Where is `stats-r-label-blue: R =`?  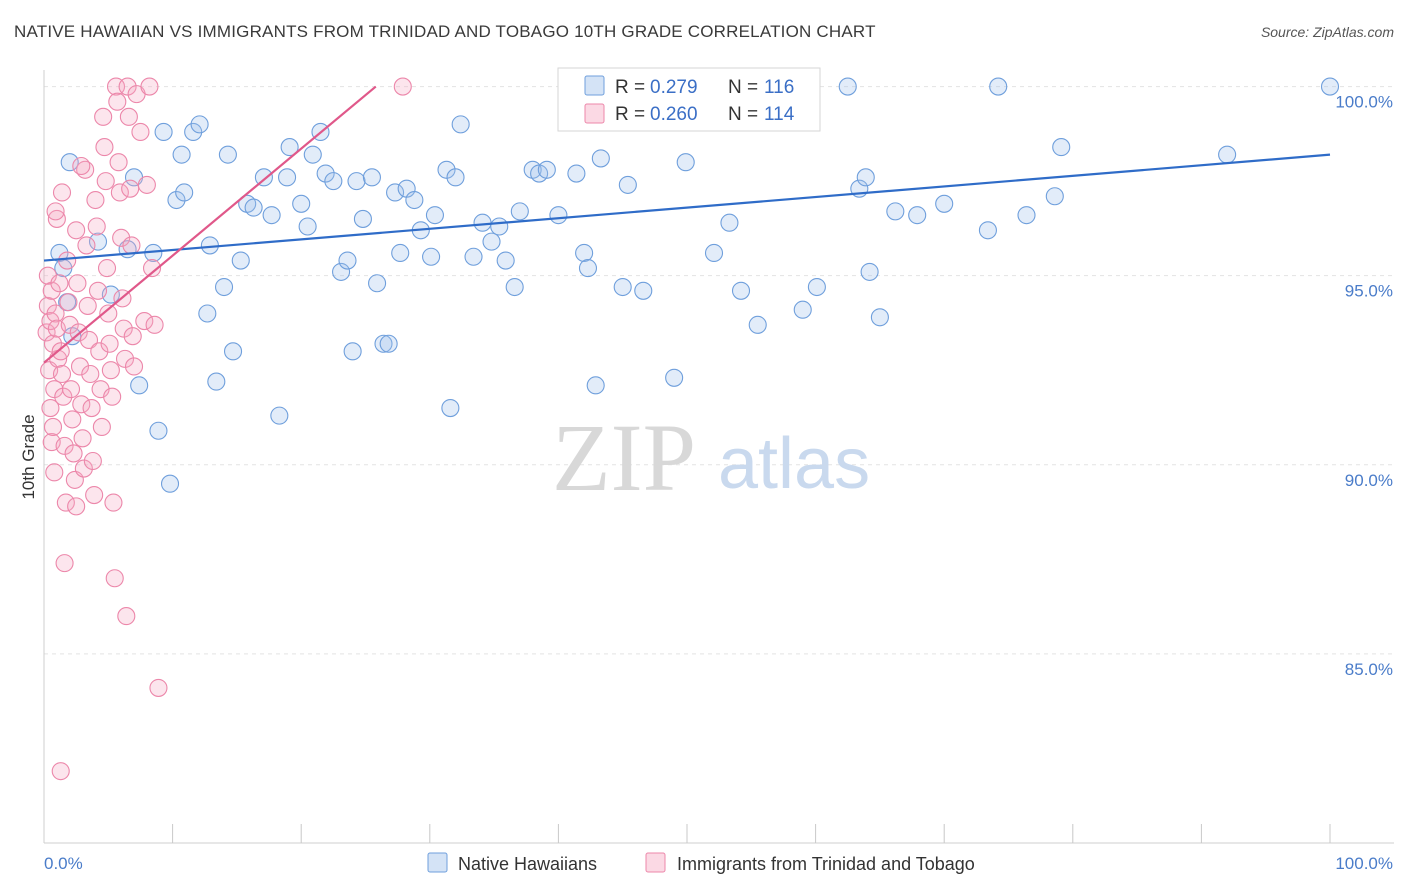 stats-r-label-blue: R = is located at coordinates (630, 87).